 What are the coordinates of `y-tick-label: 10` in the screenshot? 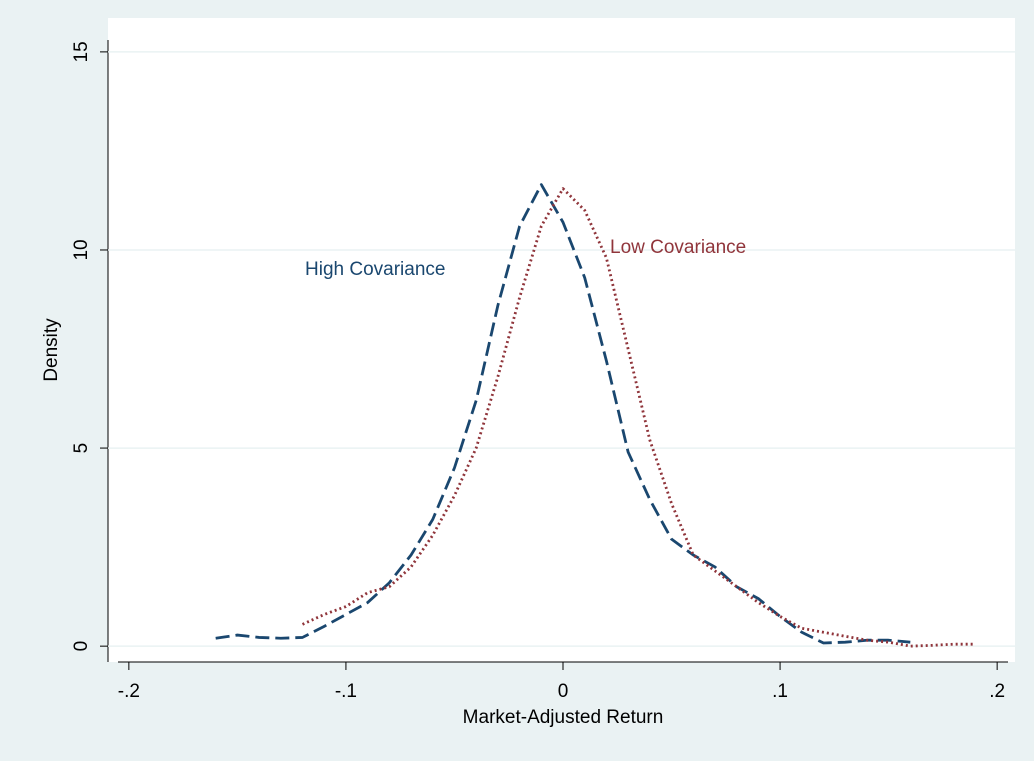 It's located at (81, 249).